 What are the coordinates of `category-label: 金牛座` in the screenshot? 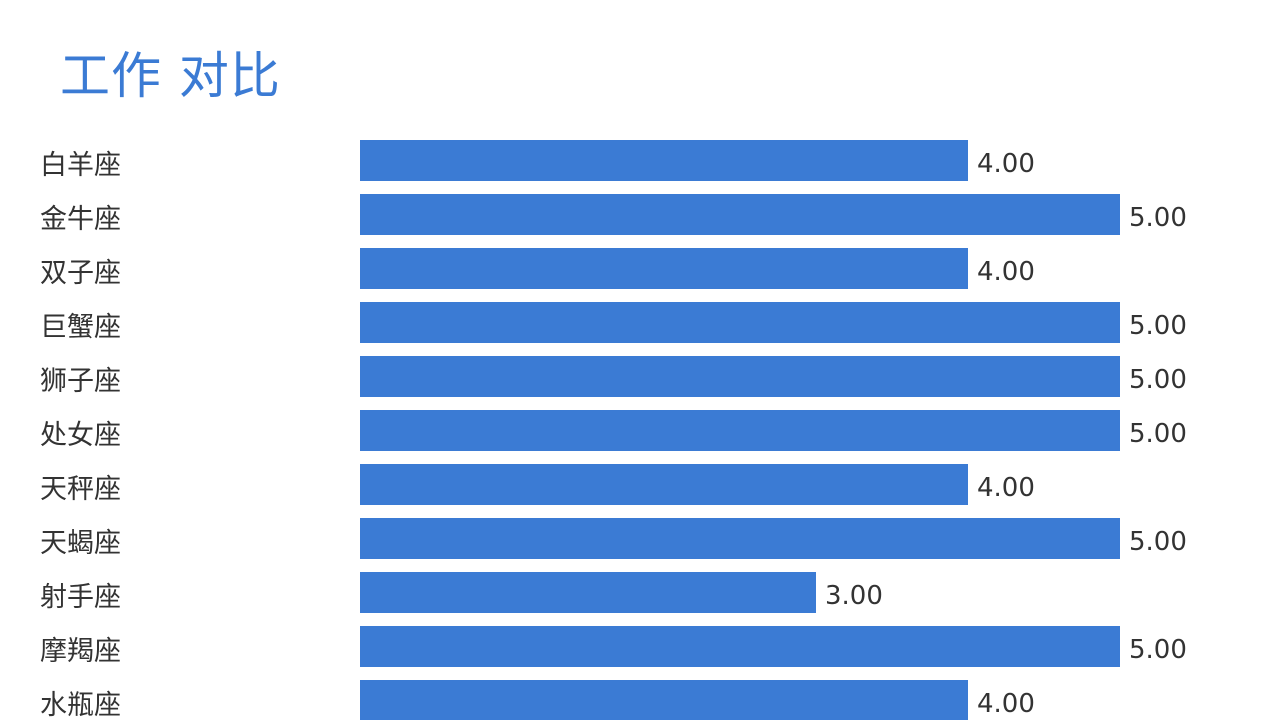 It's located at (80, 219).